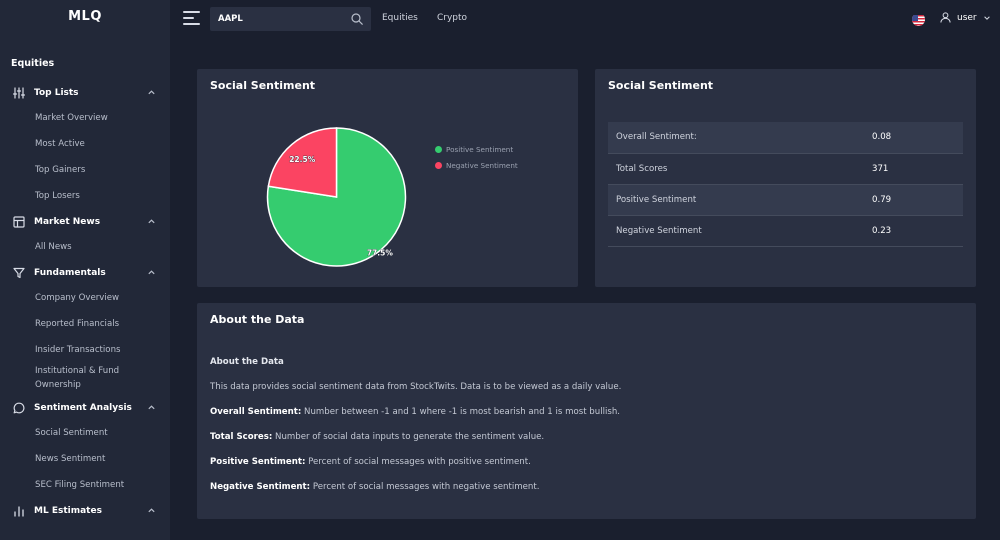  I want to click on legend-label: Positive Sentiment, so click(480, 149).